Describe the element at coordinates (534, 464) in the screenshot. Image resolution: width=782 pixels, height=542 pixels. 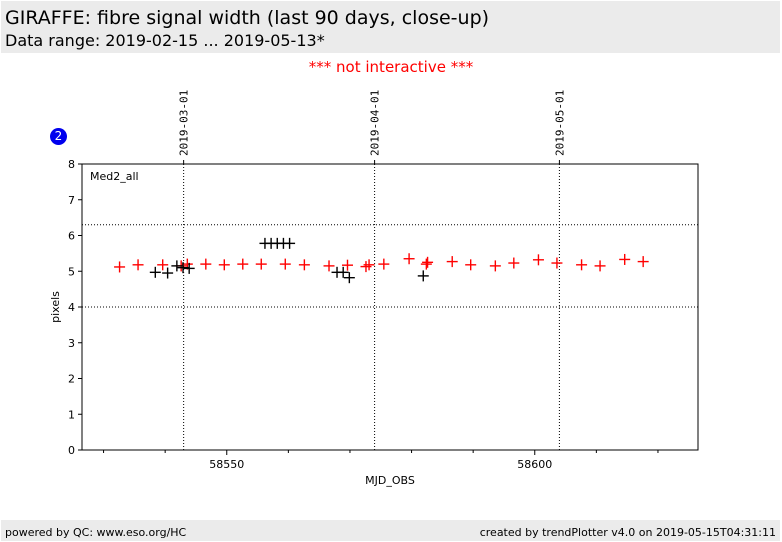
I see `x-tick-label: 58600` at that location.